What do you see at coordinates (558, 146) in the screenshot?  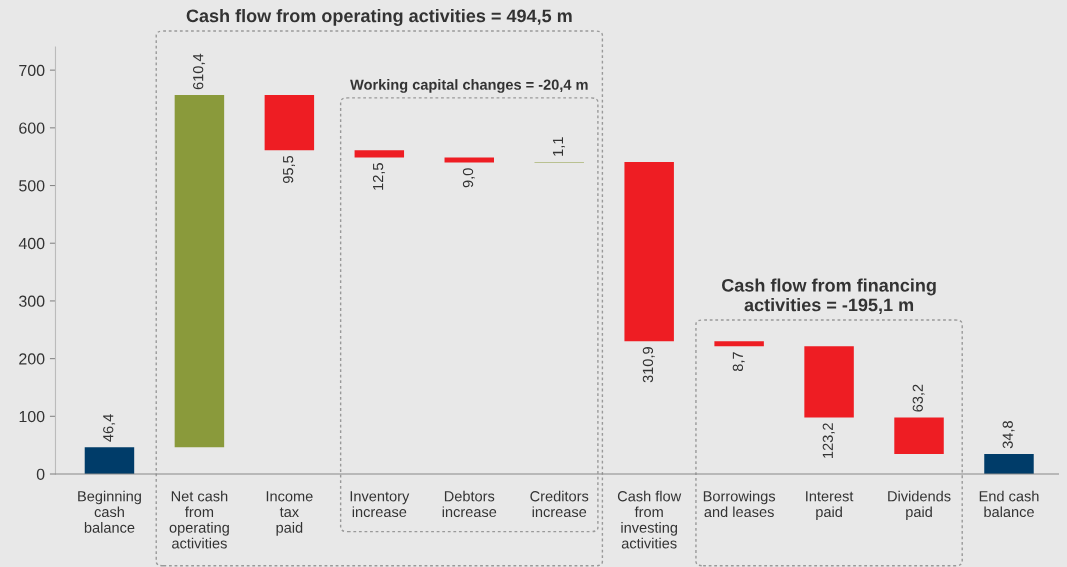 I see `data-label: 1,1` at bounding box center [558, 146].